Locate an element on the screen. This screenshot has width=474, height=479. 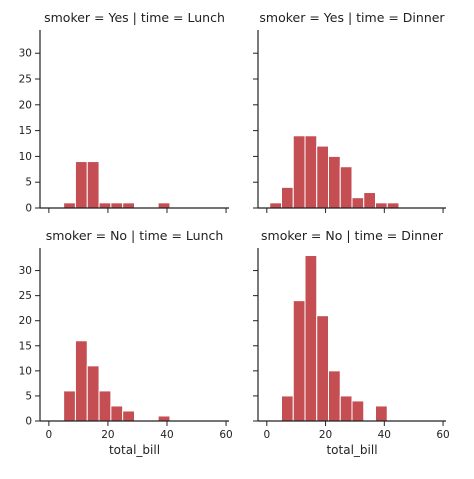
panel-title: smoker = No | time = Dinner is located at coordinates (352, 235).